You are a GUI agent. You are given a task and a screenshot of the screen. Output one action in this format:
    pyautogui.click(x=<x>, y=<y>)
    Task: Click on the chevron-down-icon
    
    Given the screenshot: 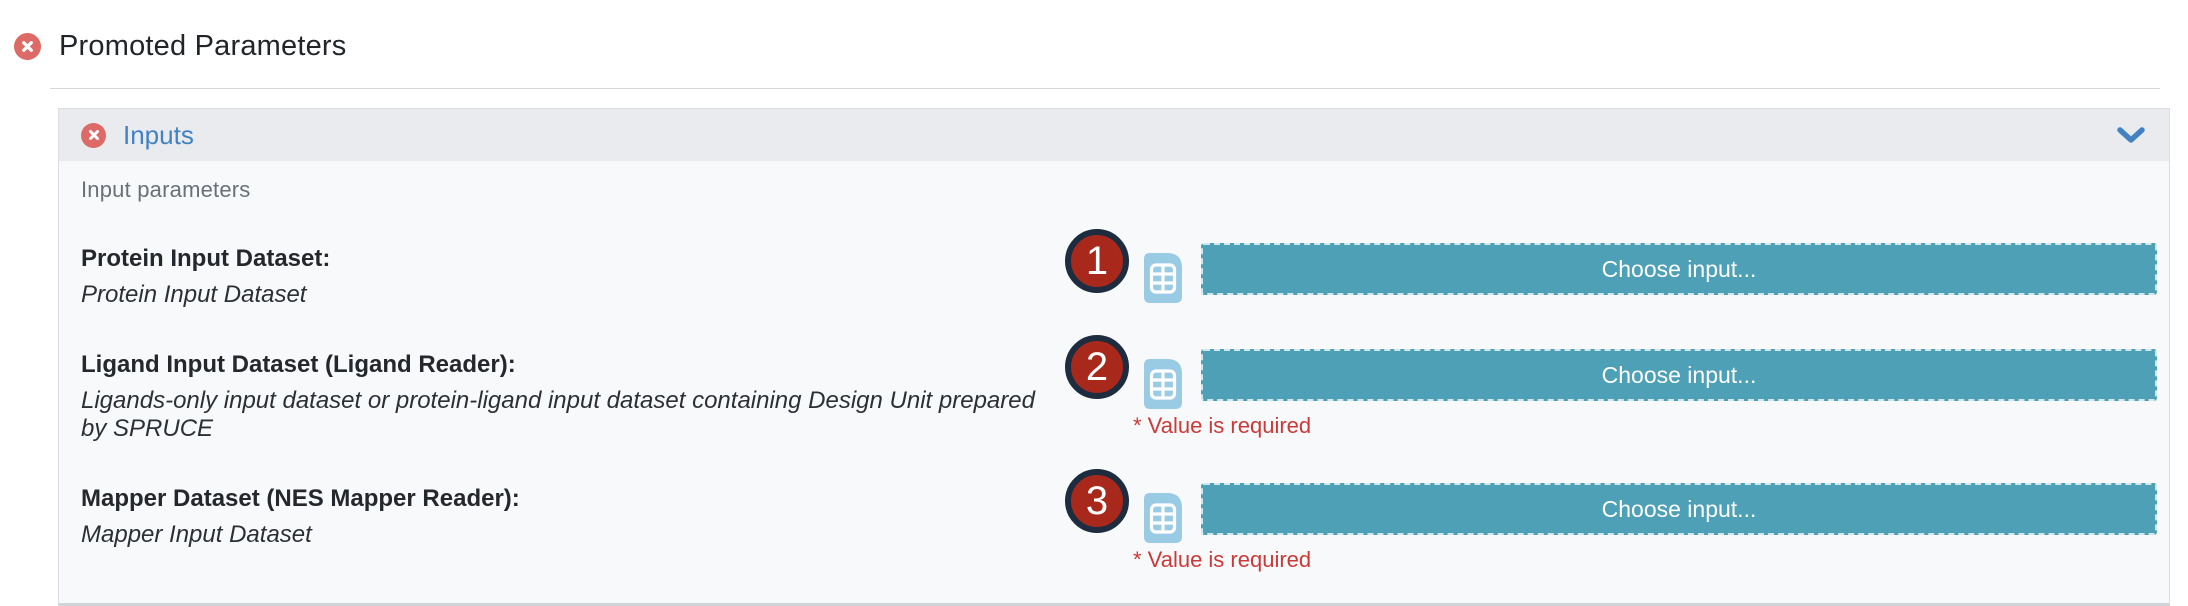 What is the action you would take?
    pyautogui.click(x=2131, y=135)
    